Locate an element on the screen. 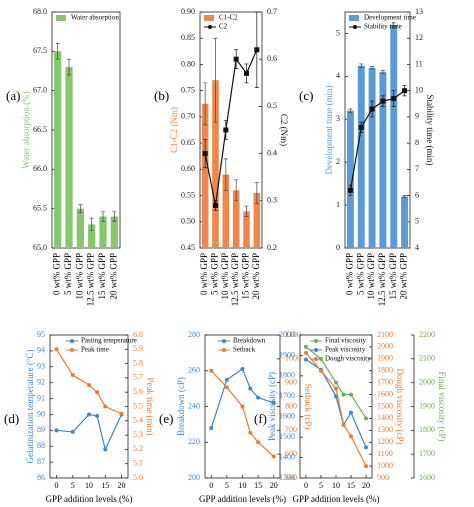  y-tick-label: 2000 is located at coordinates (287, 334).